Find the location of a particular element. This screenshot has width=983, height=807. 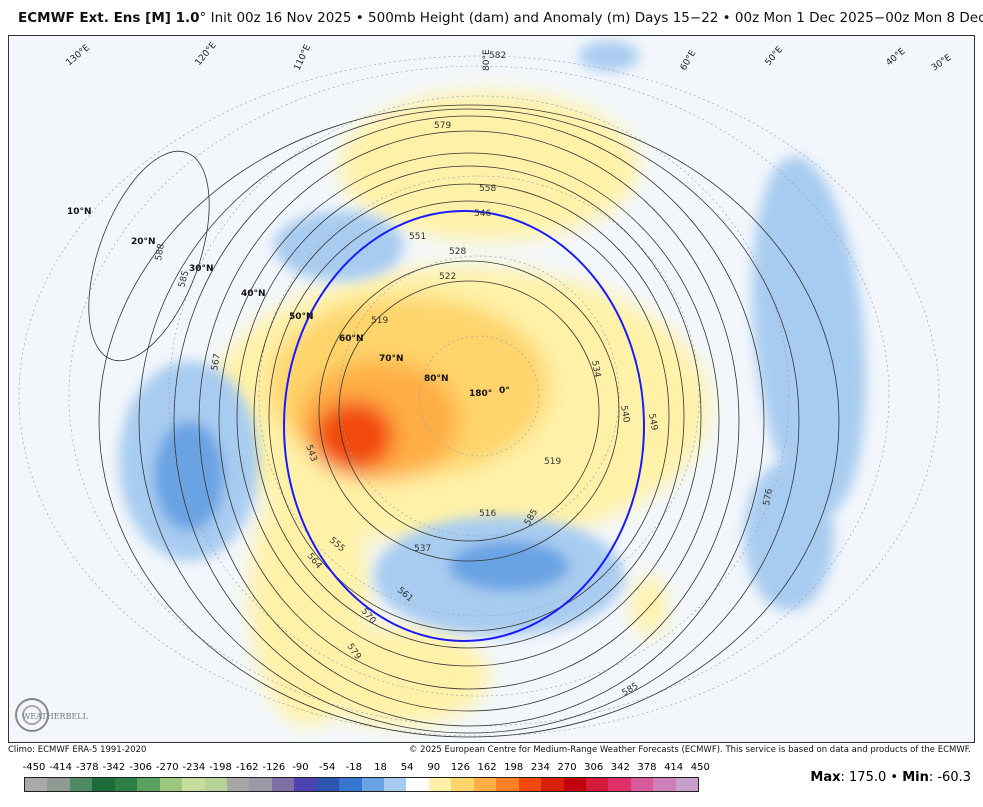

max-value: 175.0 is located at coordinates (868, 777).